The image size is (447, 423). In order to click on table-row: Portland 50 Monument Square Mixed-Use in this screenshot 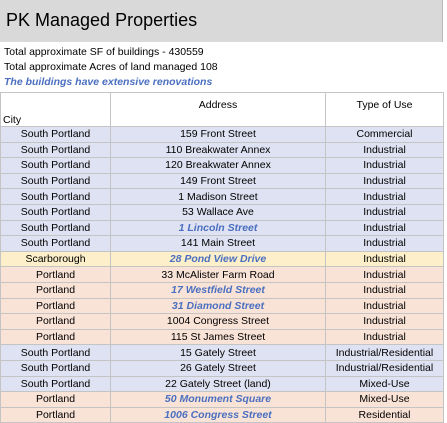, I will do `click(222, 399)`.